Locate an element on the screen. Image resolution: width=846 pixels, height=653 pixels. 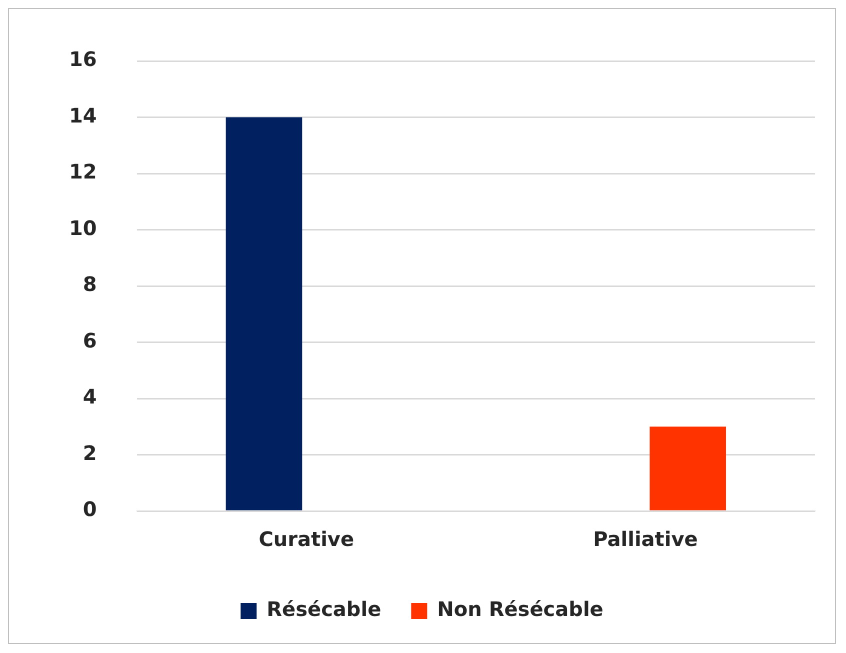
y-tick-label: 8 is located at coordinates (89, 284).